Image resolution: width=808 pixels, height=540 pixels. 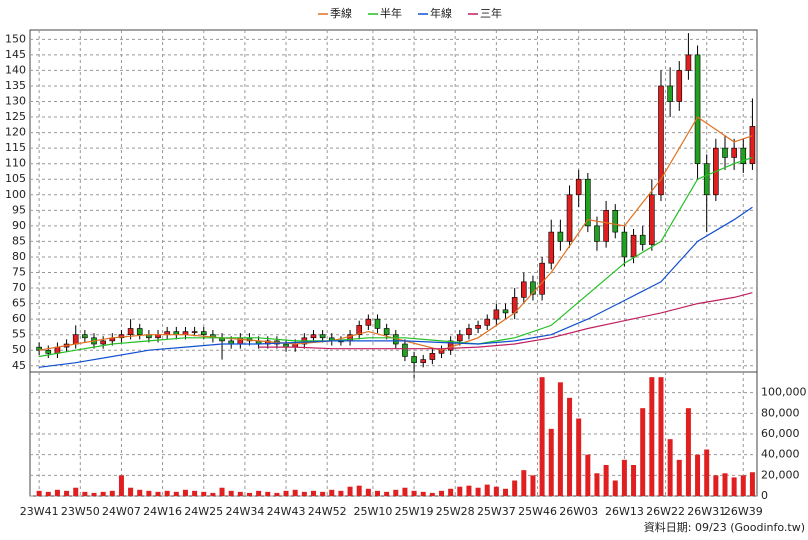 I want to click on x-tick-label: 25W28, so click(x=455, y=511).